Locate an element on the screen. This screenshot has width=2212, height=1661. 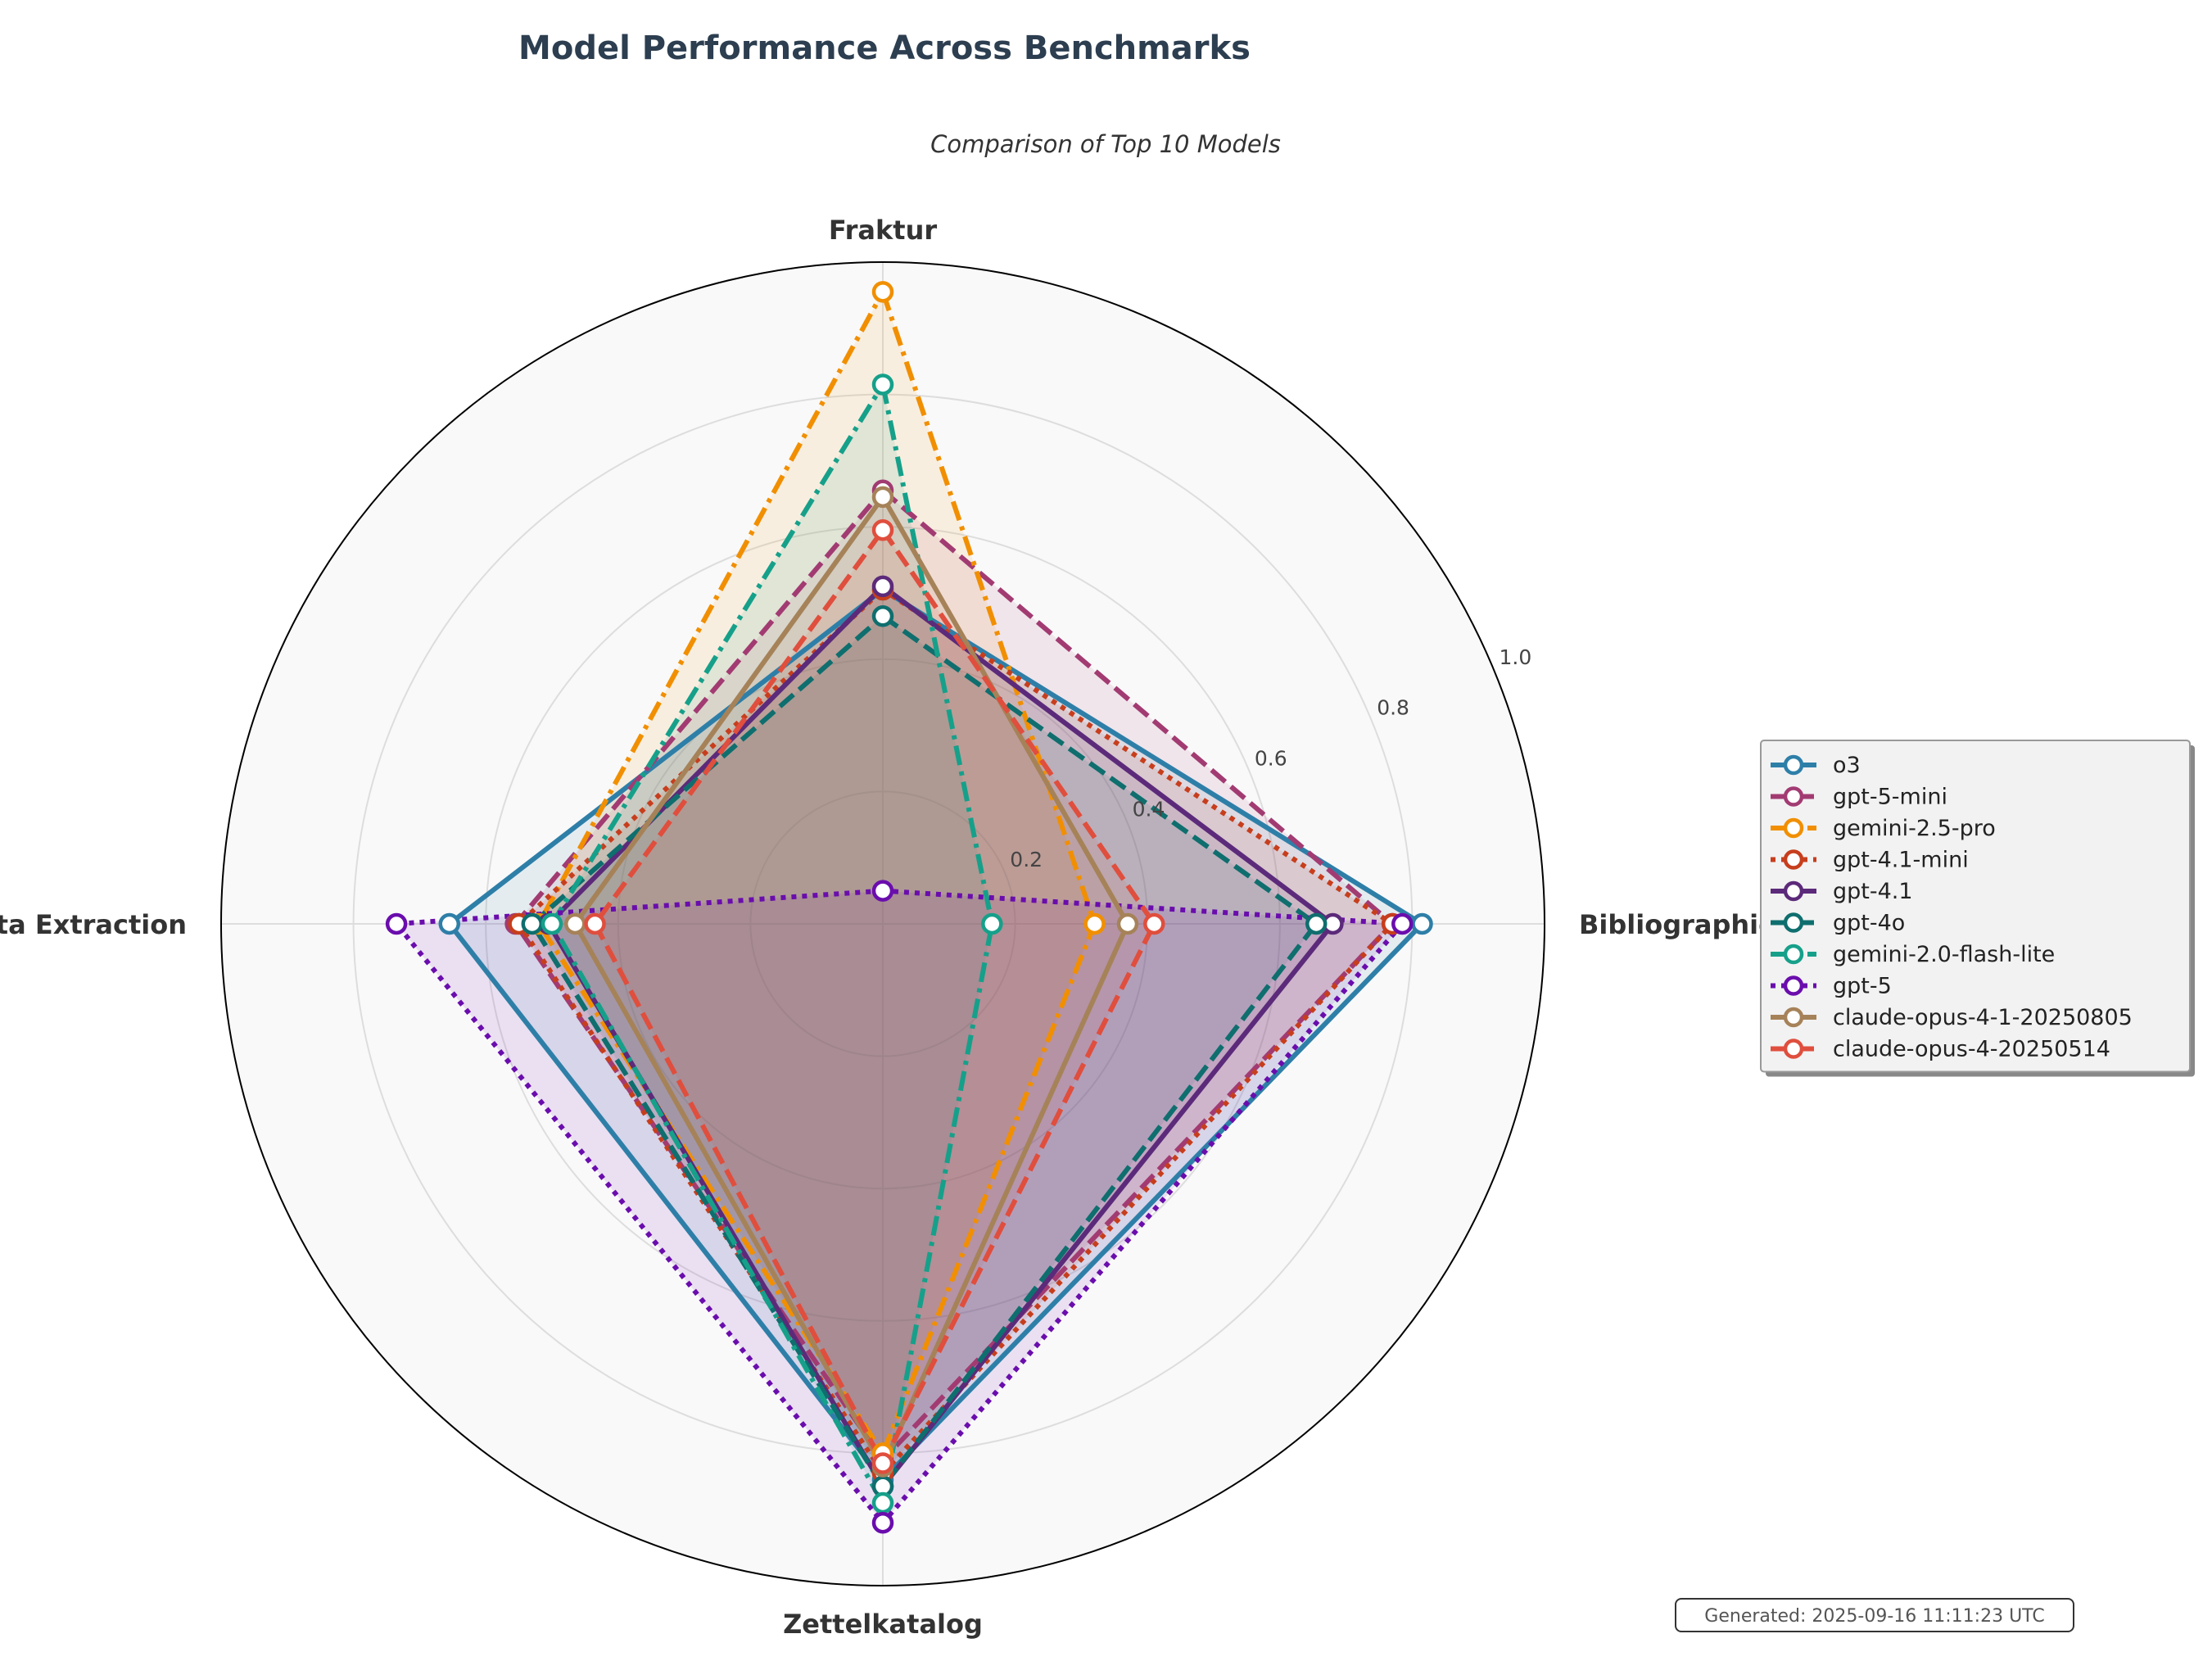
radial-tick-label: 0.6 is located at coordinates (1271, 758).